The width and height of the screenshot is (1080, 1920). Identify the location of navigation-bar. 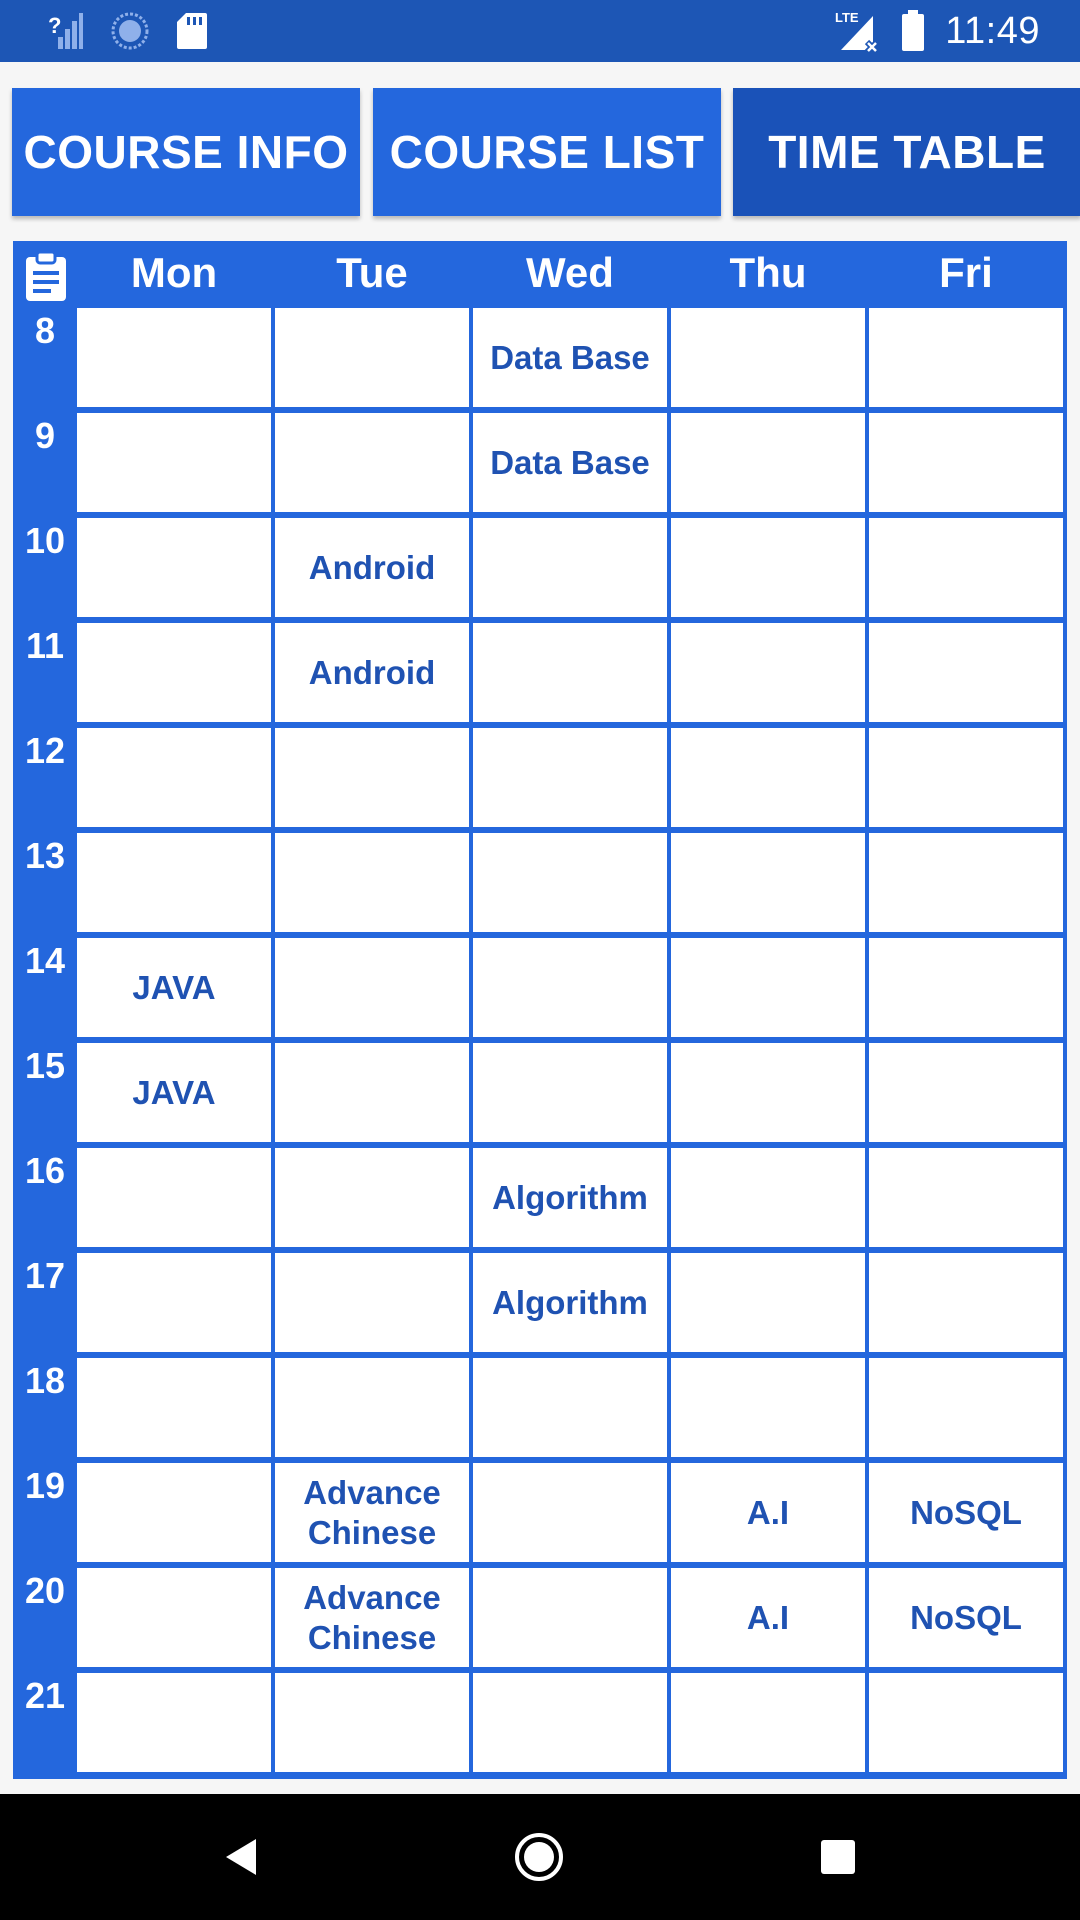
(540, 1857).